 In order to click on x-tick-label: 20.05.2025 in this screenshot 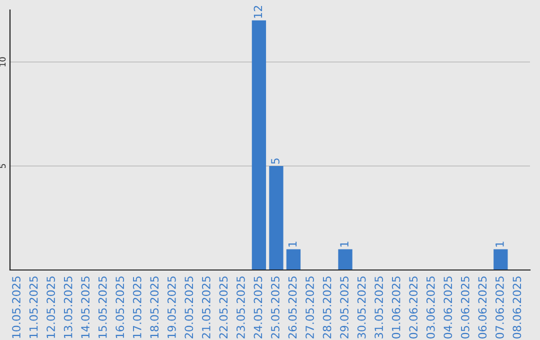, I will do `click(189, 307)`.